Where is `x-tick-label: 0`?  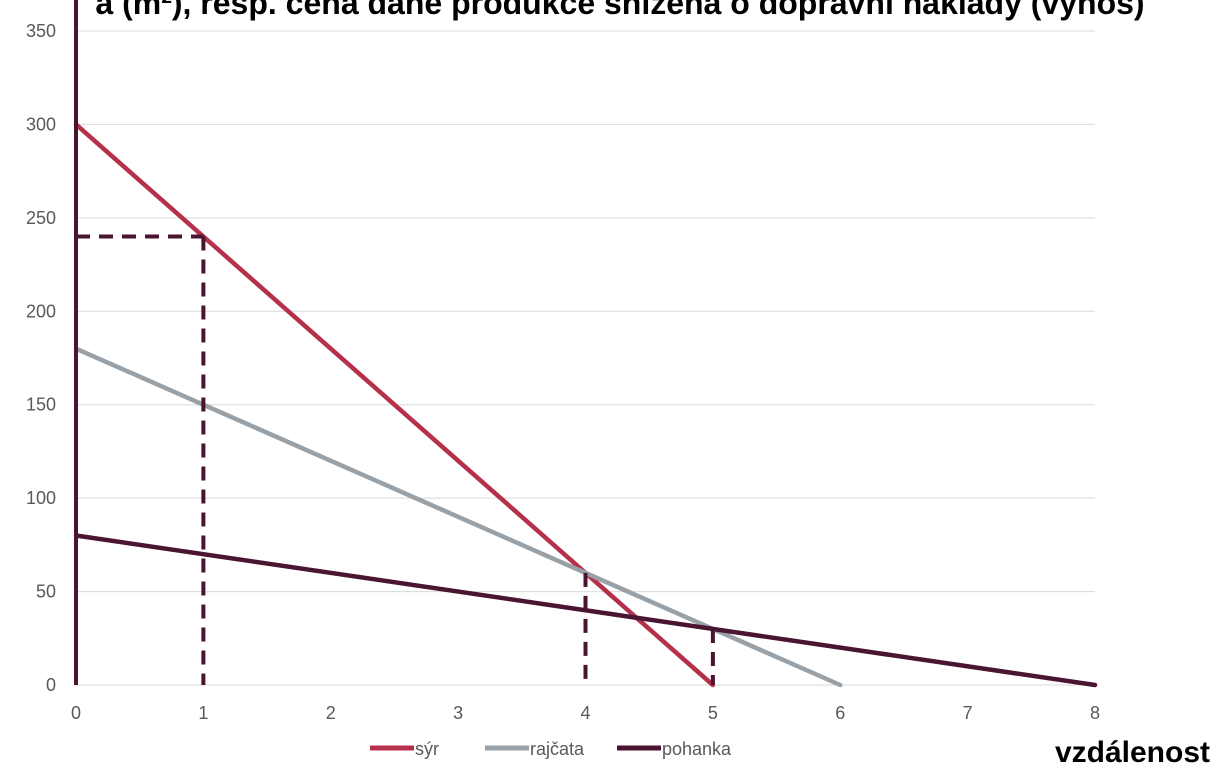
x-tick-label: 0 is located at coordinates (76, 713).